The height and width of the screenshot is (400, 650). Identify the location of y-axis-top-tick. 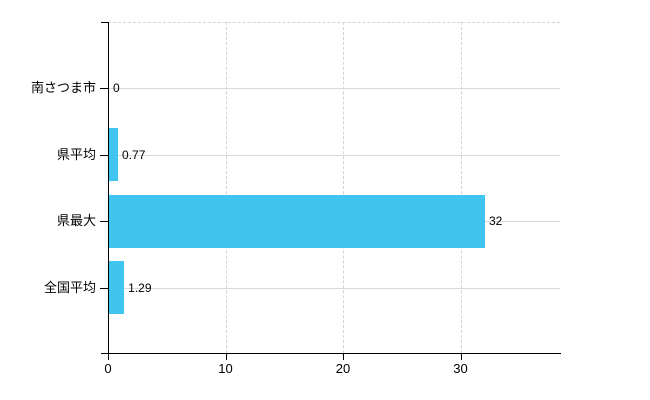
(104, 22).